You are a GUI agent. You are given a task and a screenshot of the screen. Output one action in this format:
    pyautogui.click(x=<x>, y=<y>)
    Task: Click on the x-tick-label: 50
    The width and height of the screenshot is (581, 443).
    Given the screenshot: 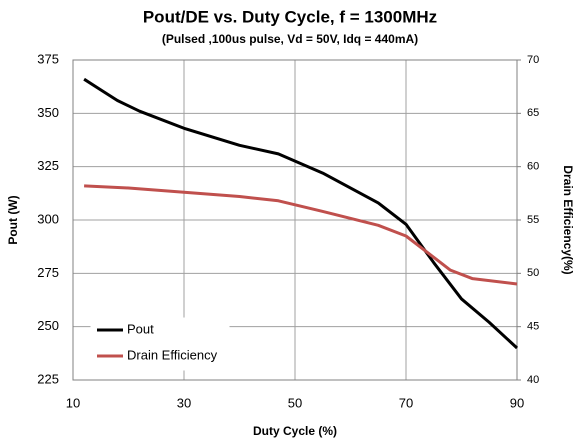 What is the action you would take?
    pyautogui.click(x=295, y=402)
    